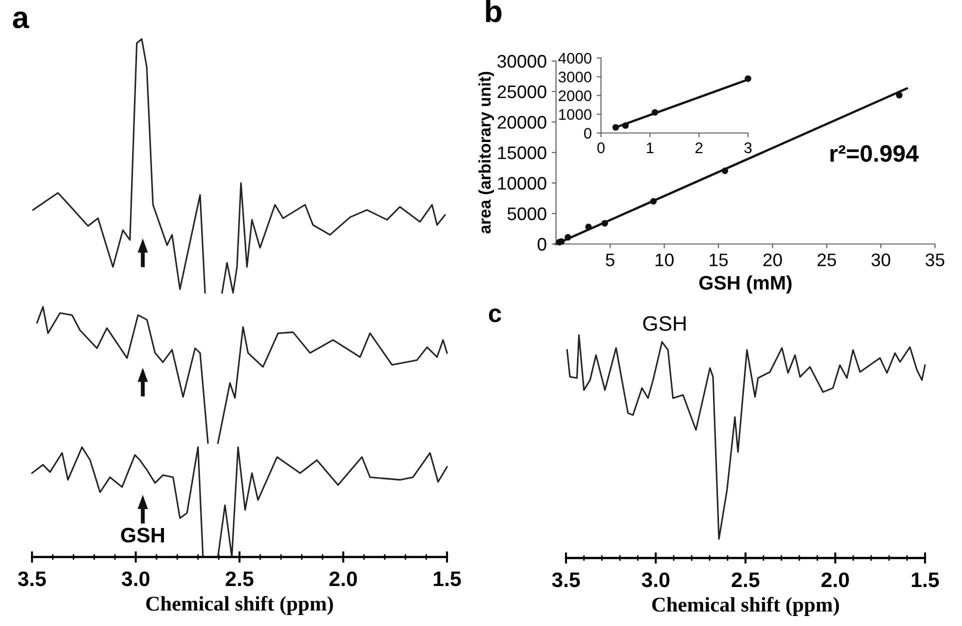 This screenshot has height=626, width=962. I want to click on x-tick-label: 30, so click(881, 260).